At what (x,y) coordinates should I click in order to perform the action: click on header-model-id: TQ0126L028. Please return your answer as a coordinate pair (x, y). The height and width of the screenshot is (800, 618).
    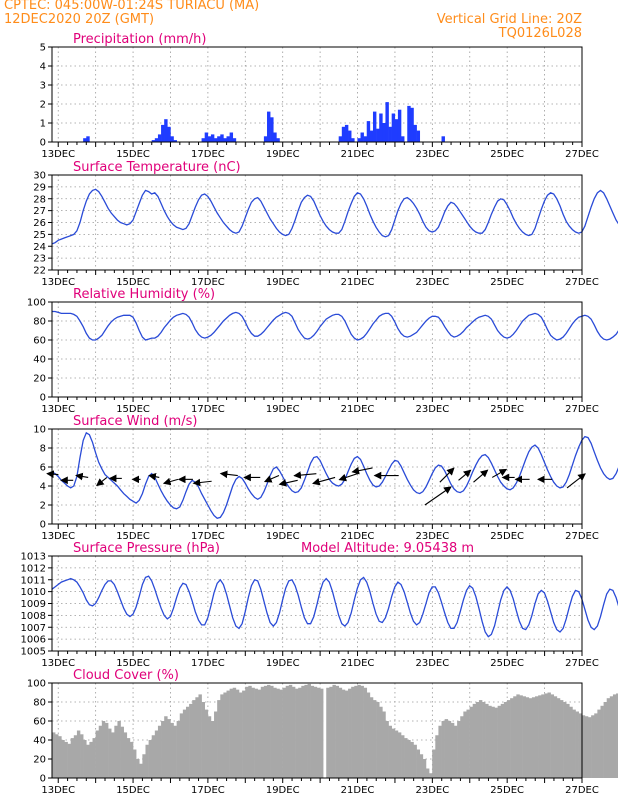
    Looking at the image, I should click on (540, 33).